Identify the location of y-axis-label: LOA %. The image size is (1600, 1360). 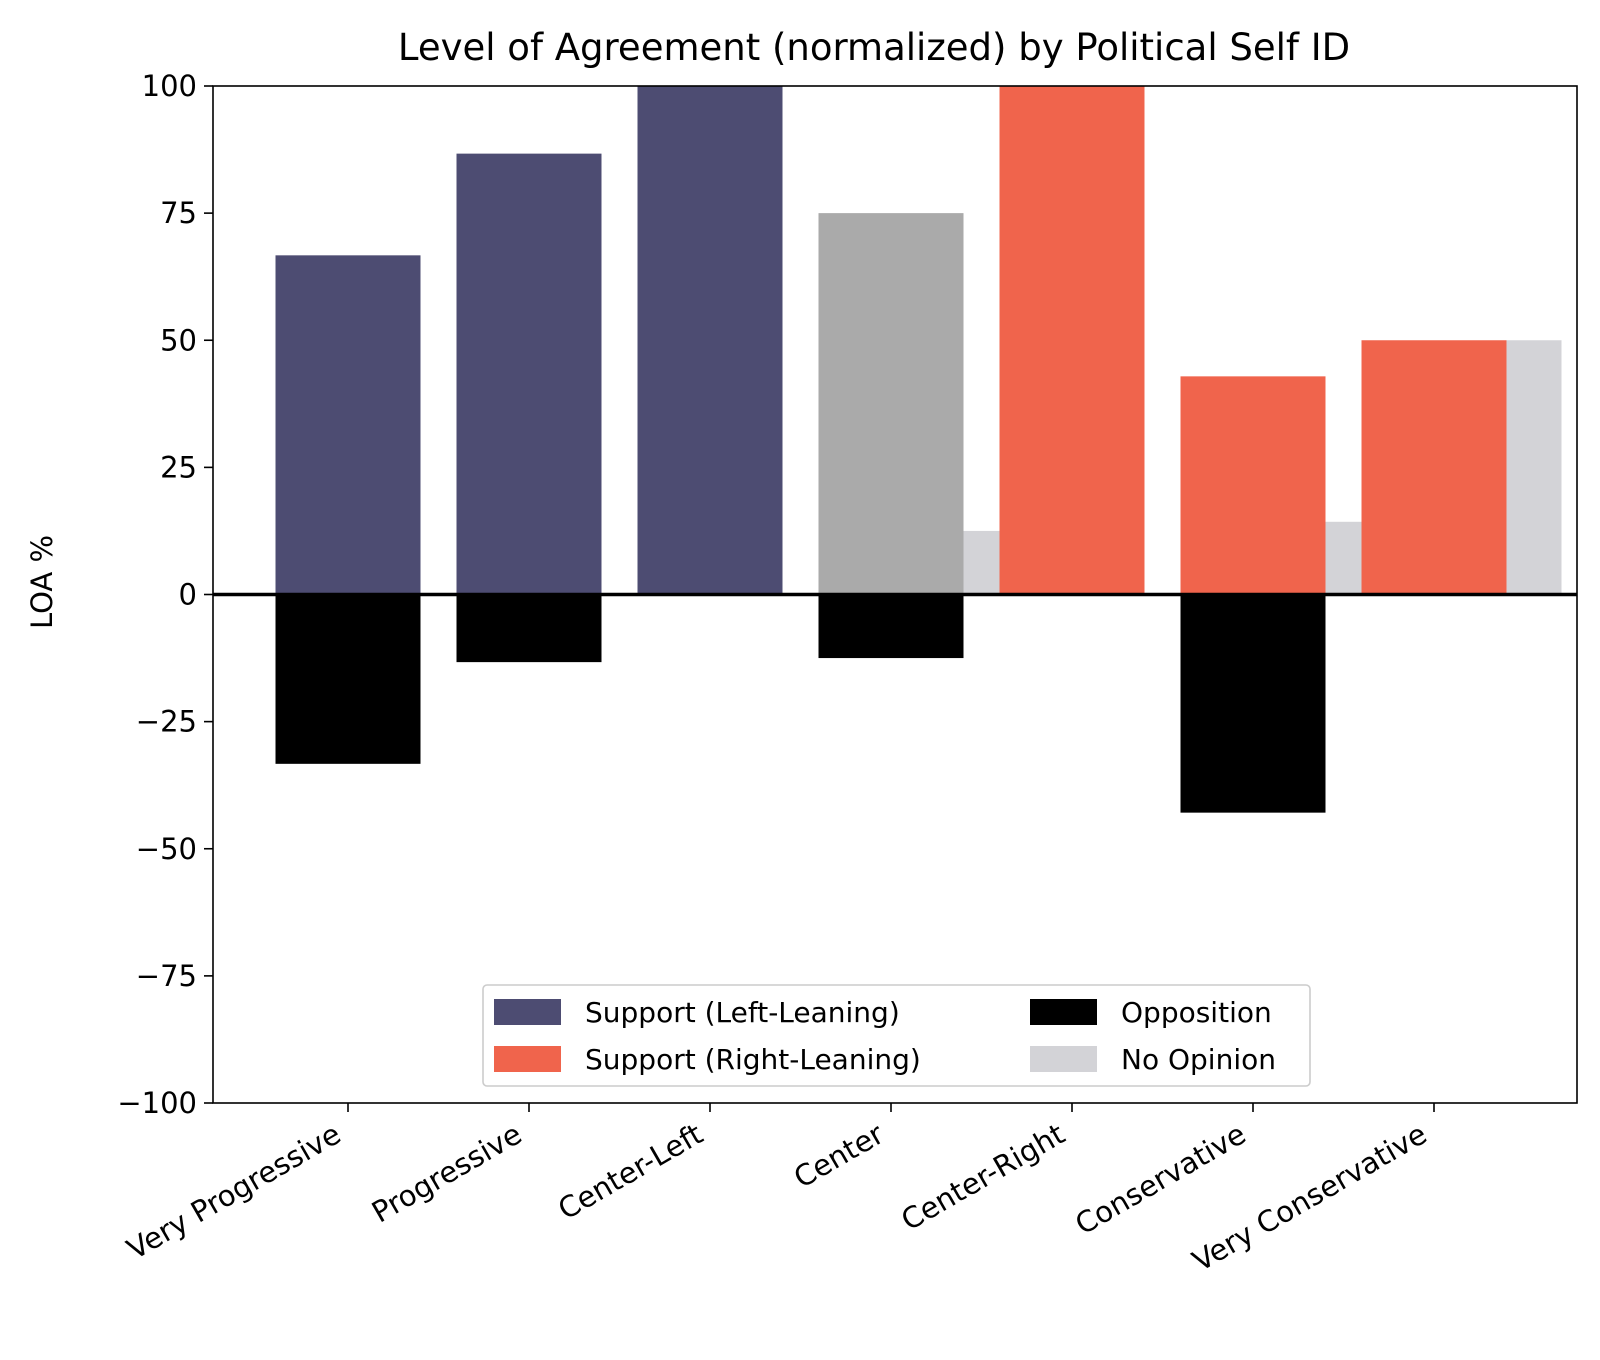
(42, 582).